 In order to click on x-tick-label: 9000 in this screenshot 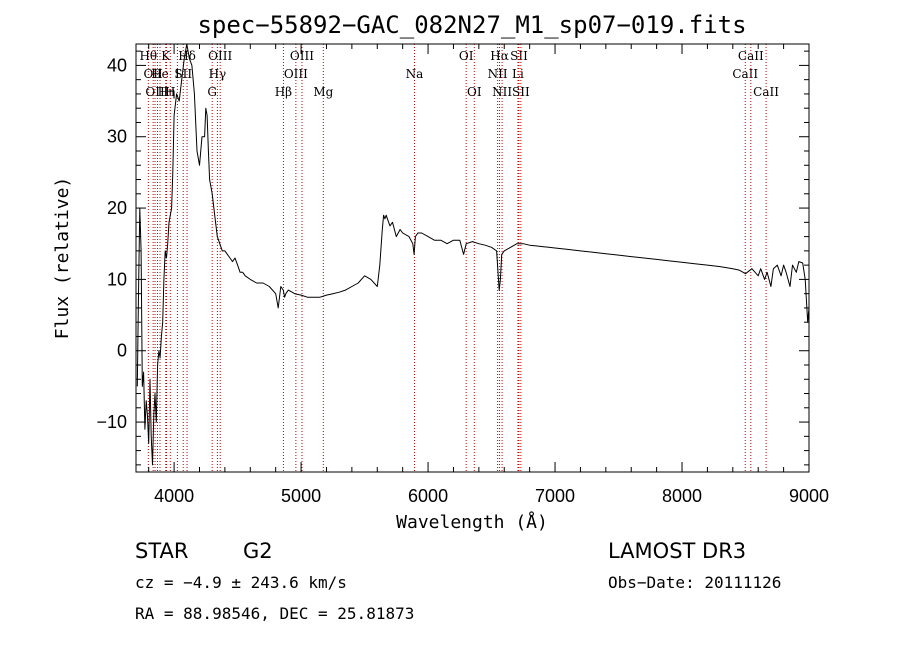, I will do `click(809, 496)`.